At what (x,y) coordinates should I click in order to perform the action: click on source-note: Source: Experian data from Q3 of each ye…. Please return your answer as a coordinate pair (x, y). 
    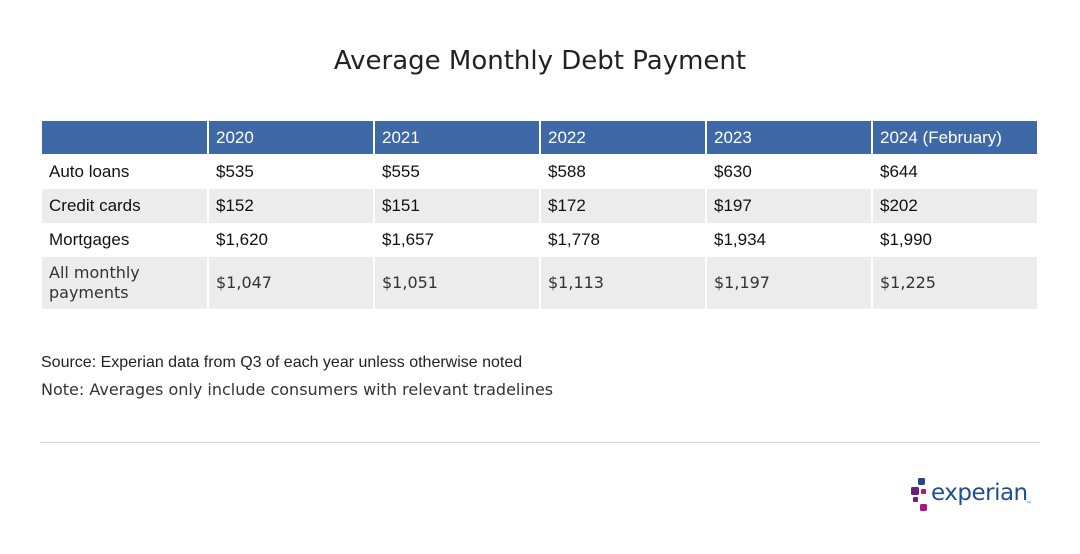
    Looking at the image, I should click on (282, 362).